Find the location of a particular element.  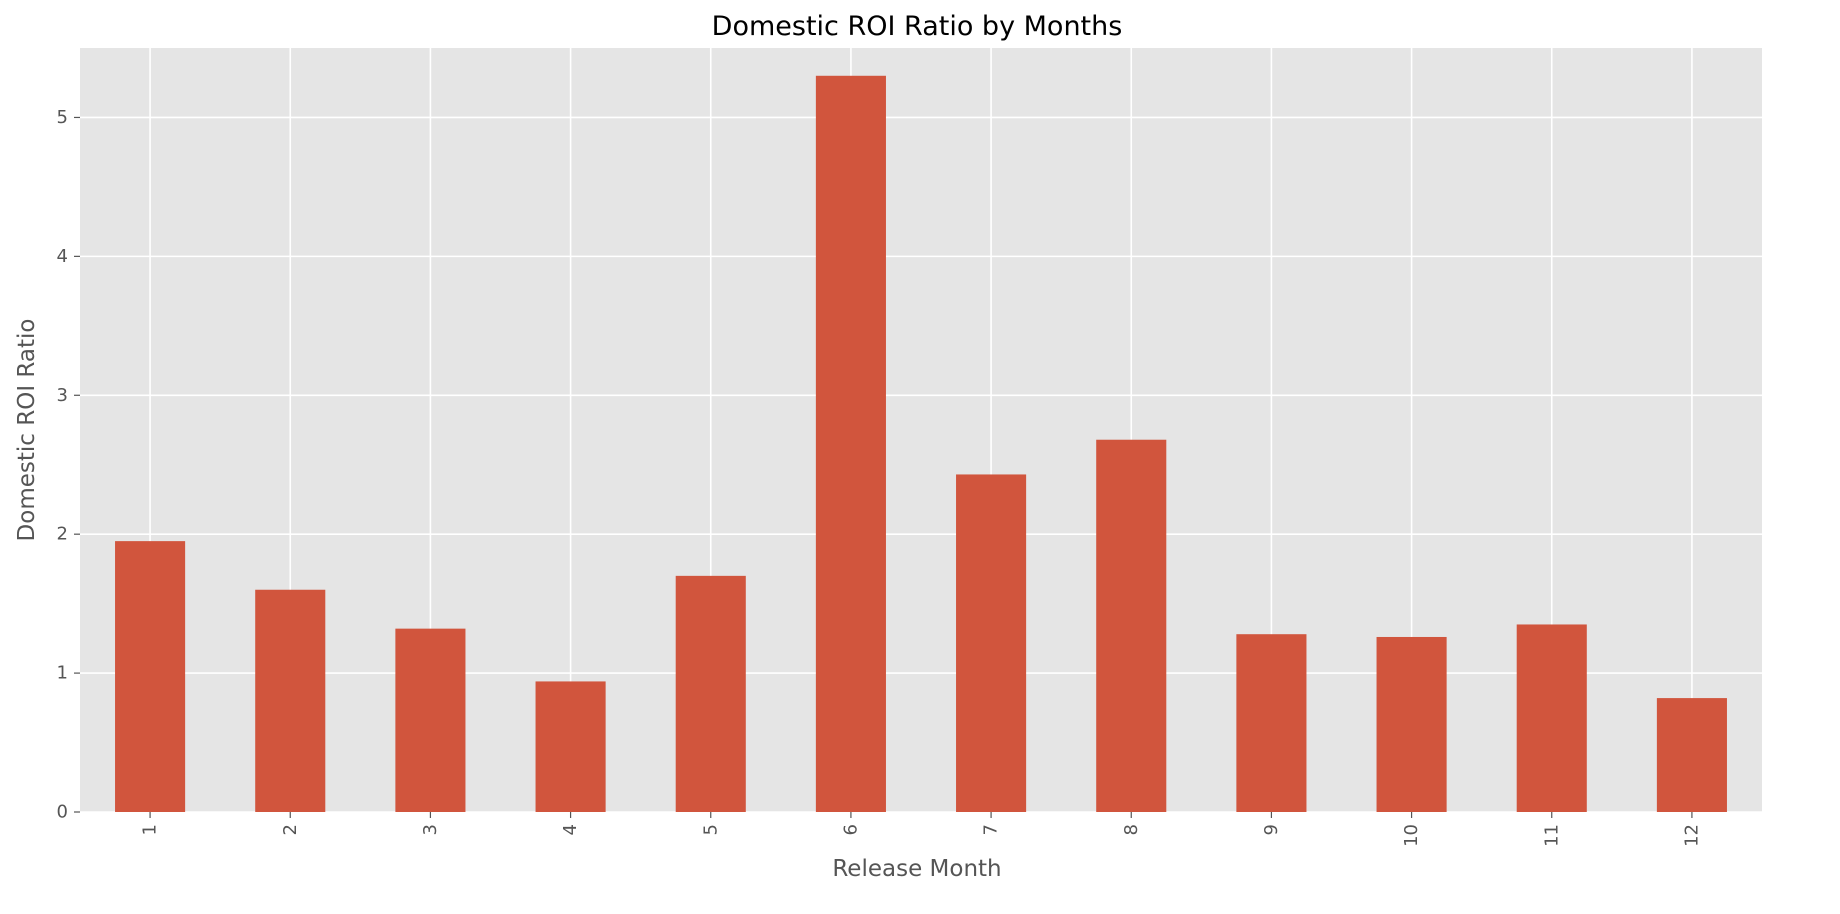

x-tick-label: 3 is located at coordinates (430, 829).